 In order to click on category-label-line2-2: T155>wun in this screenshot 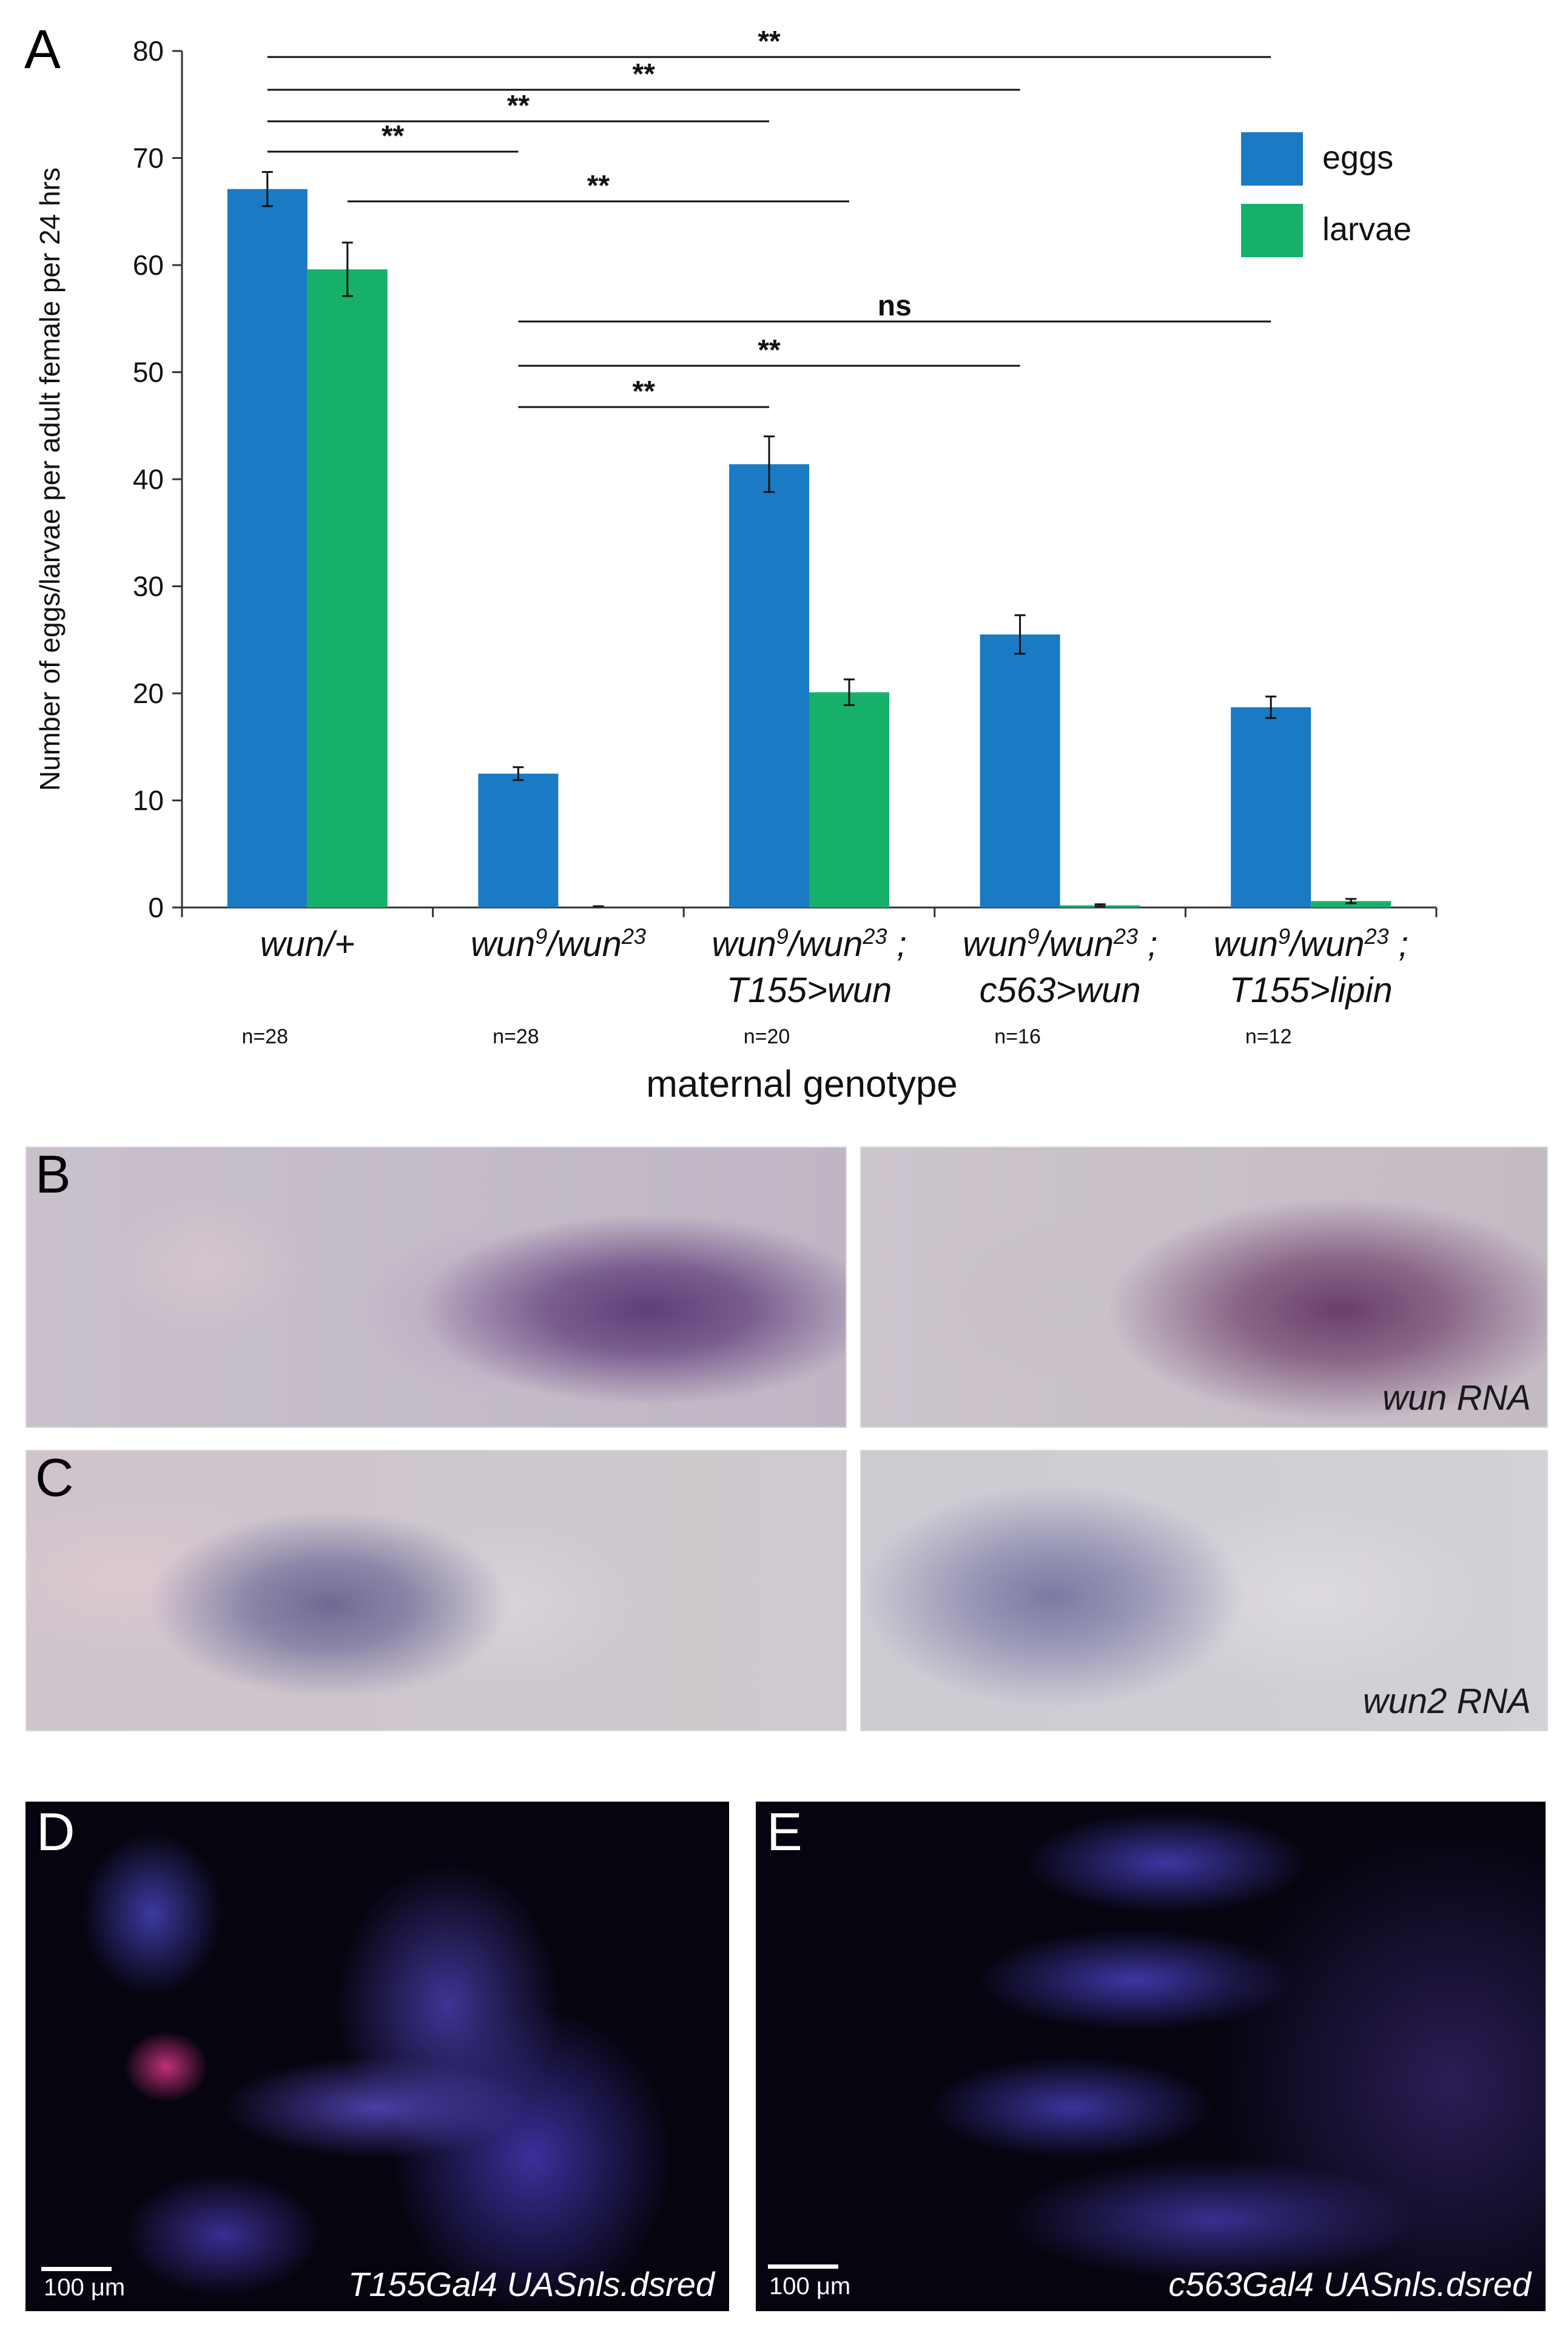, I will do `click(809, 990)`.